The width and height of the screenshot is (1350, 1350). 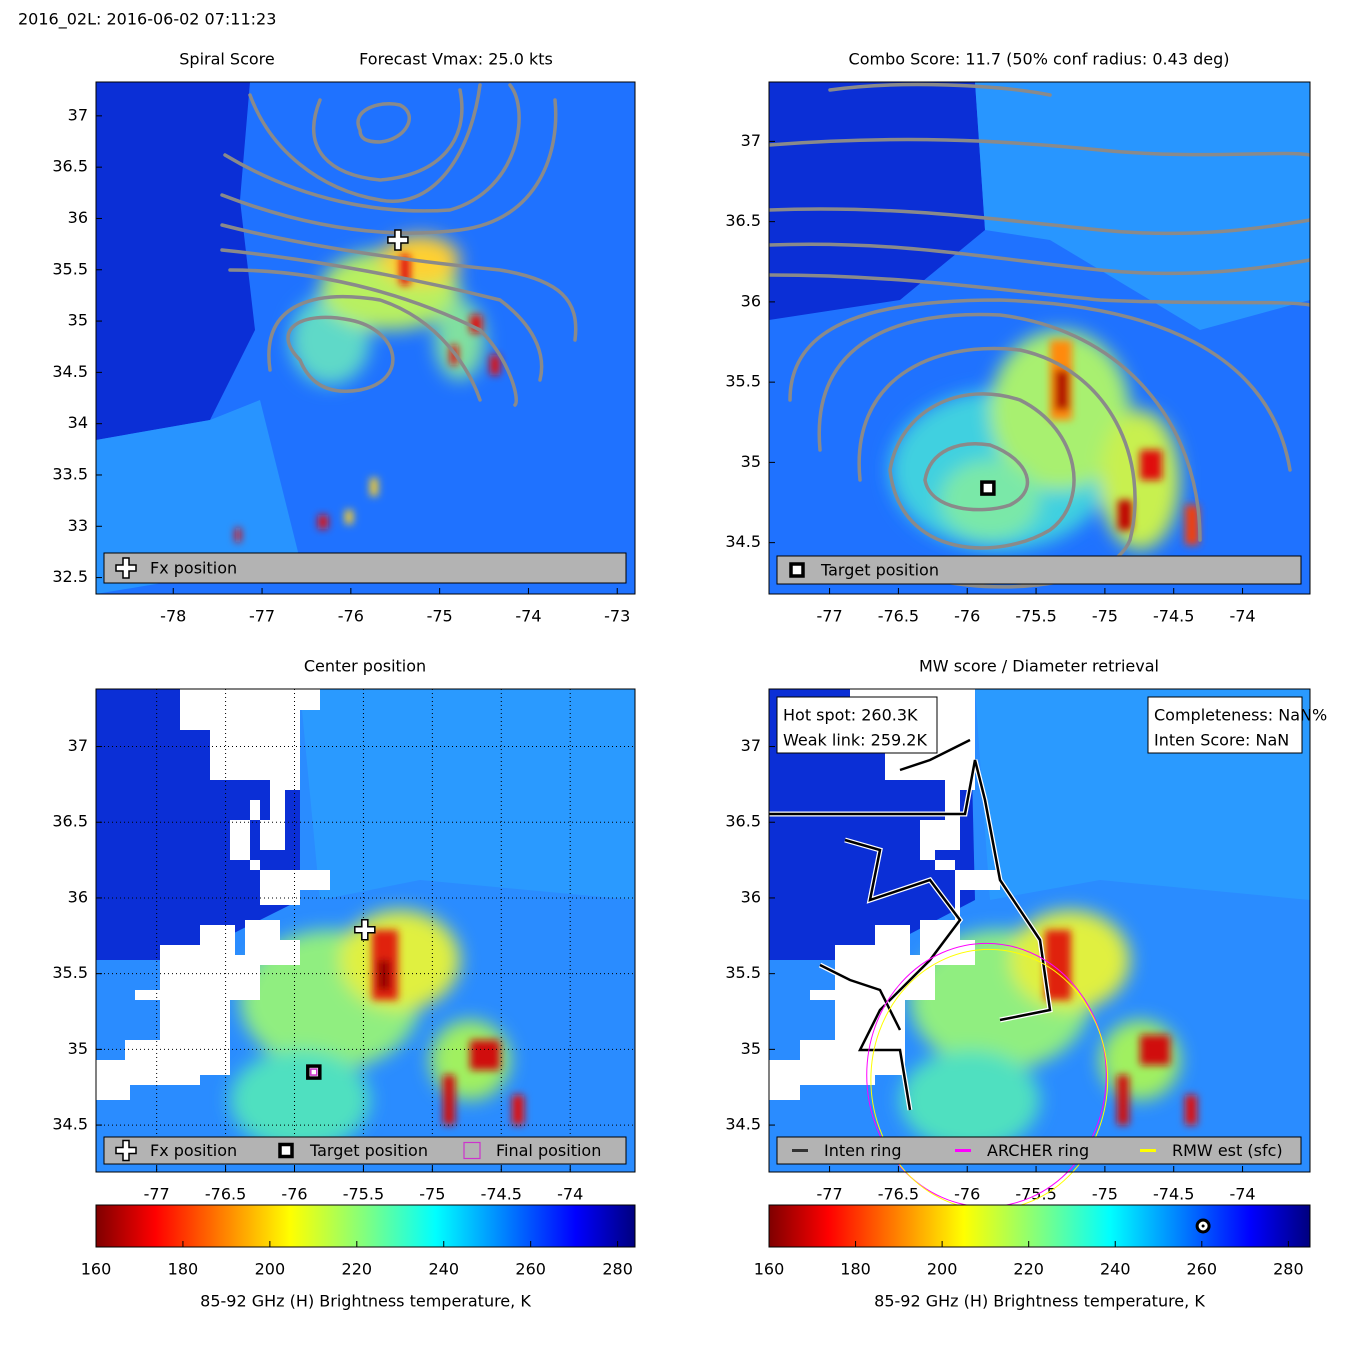 I want to click on annotation: Weak link: 259.2K, so click(x=855, y=740).